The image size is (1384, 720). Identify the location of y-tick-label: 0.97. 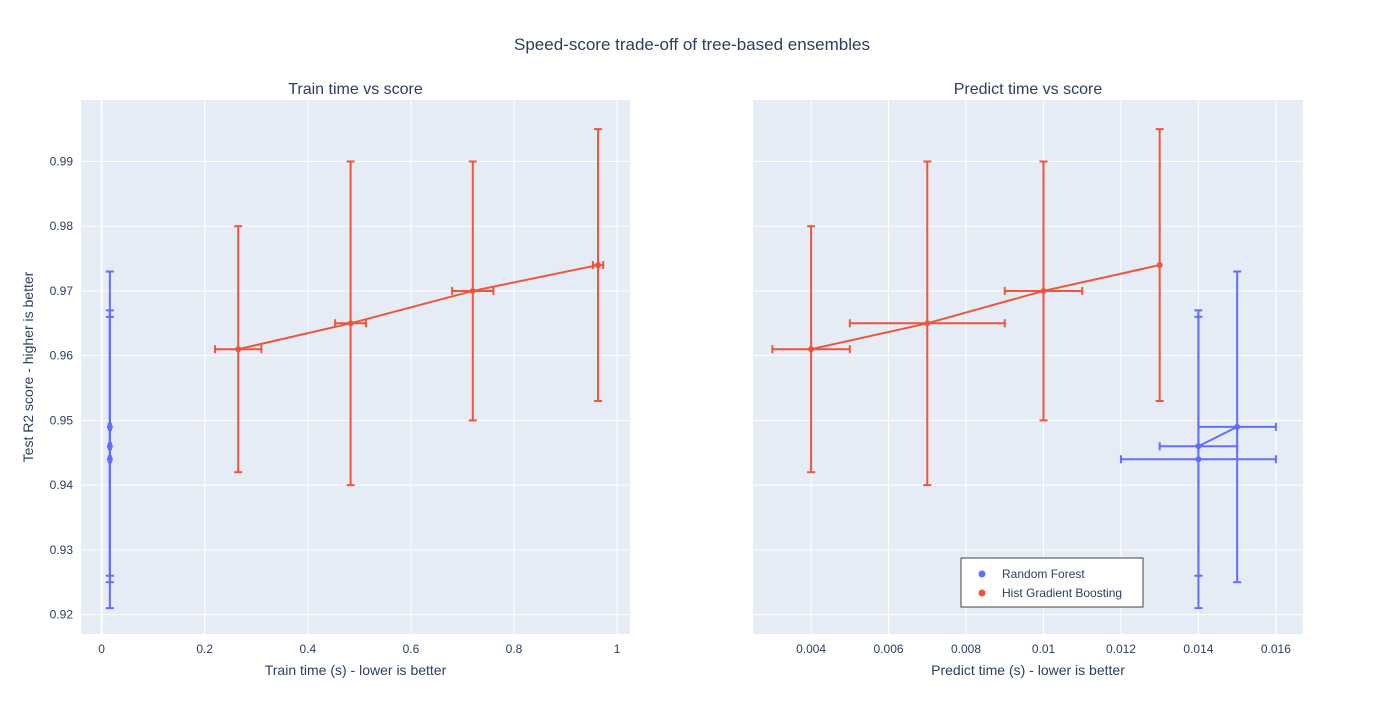
(62, 291).